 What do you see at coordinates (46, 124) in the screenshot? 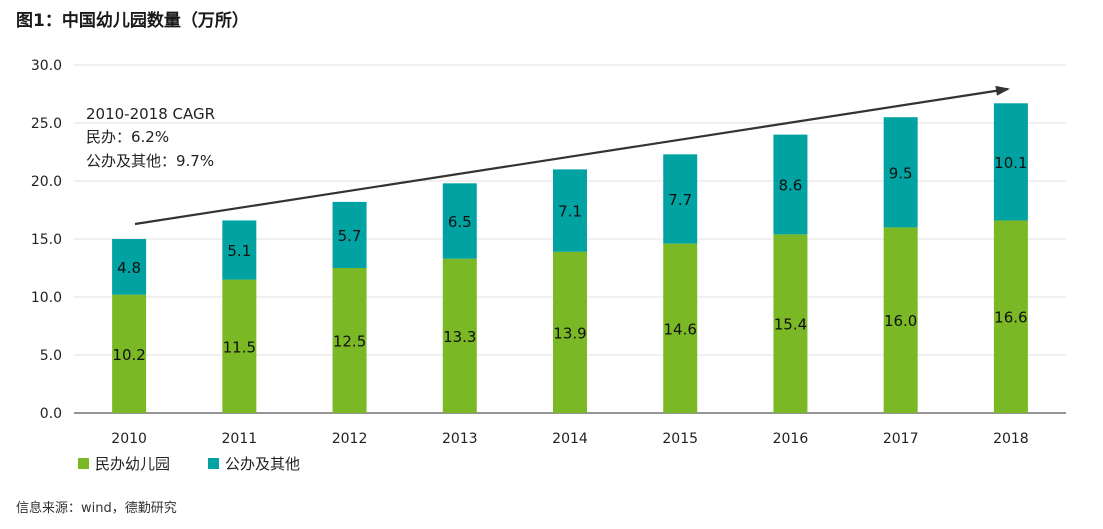
I see `y-tick-label: 25.0` at bounding box center [46, 124].